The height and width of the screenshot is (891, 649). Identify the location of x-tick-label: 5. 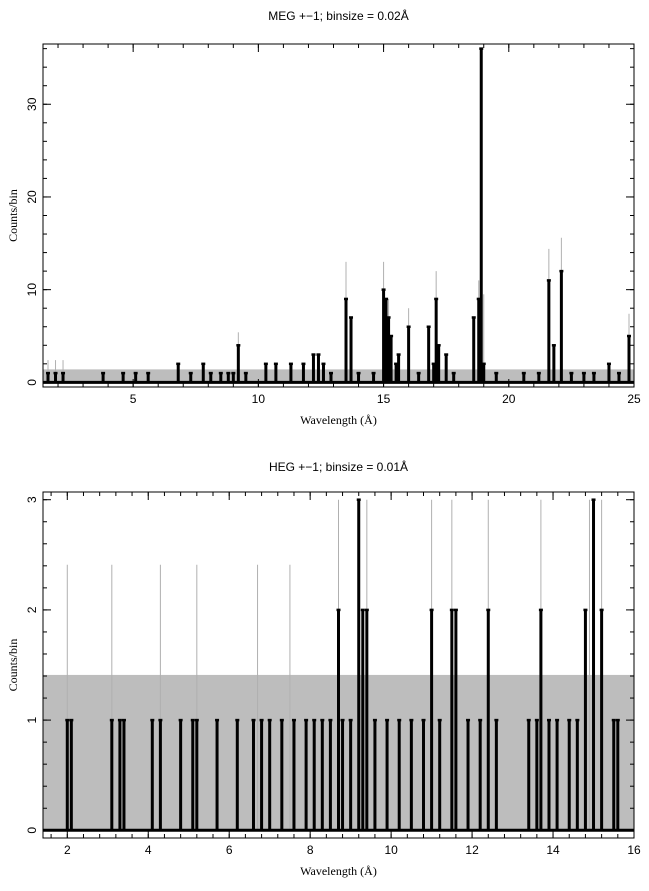
(133, 399).